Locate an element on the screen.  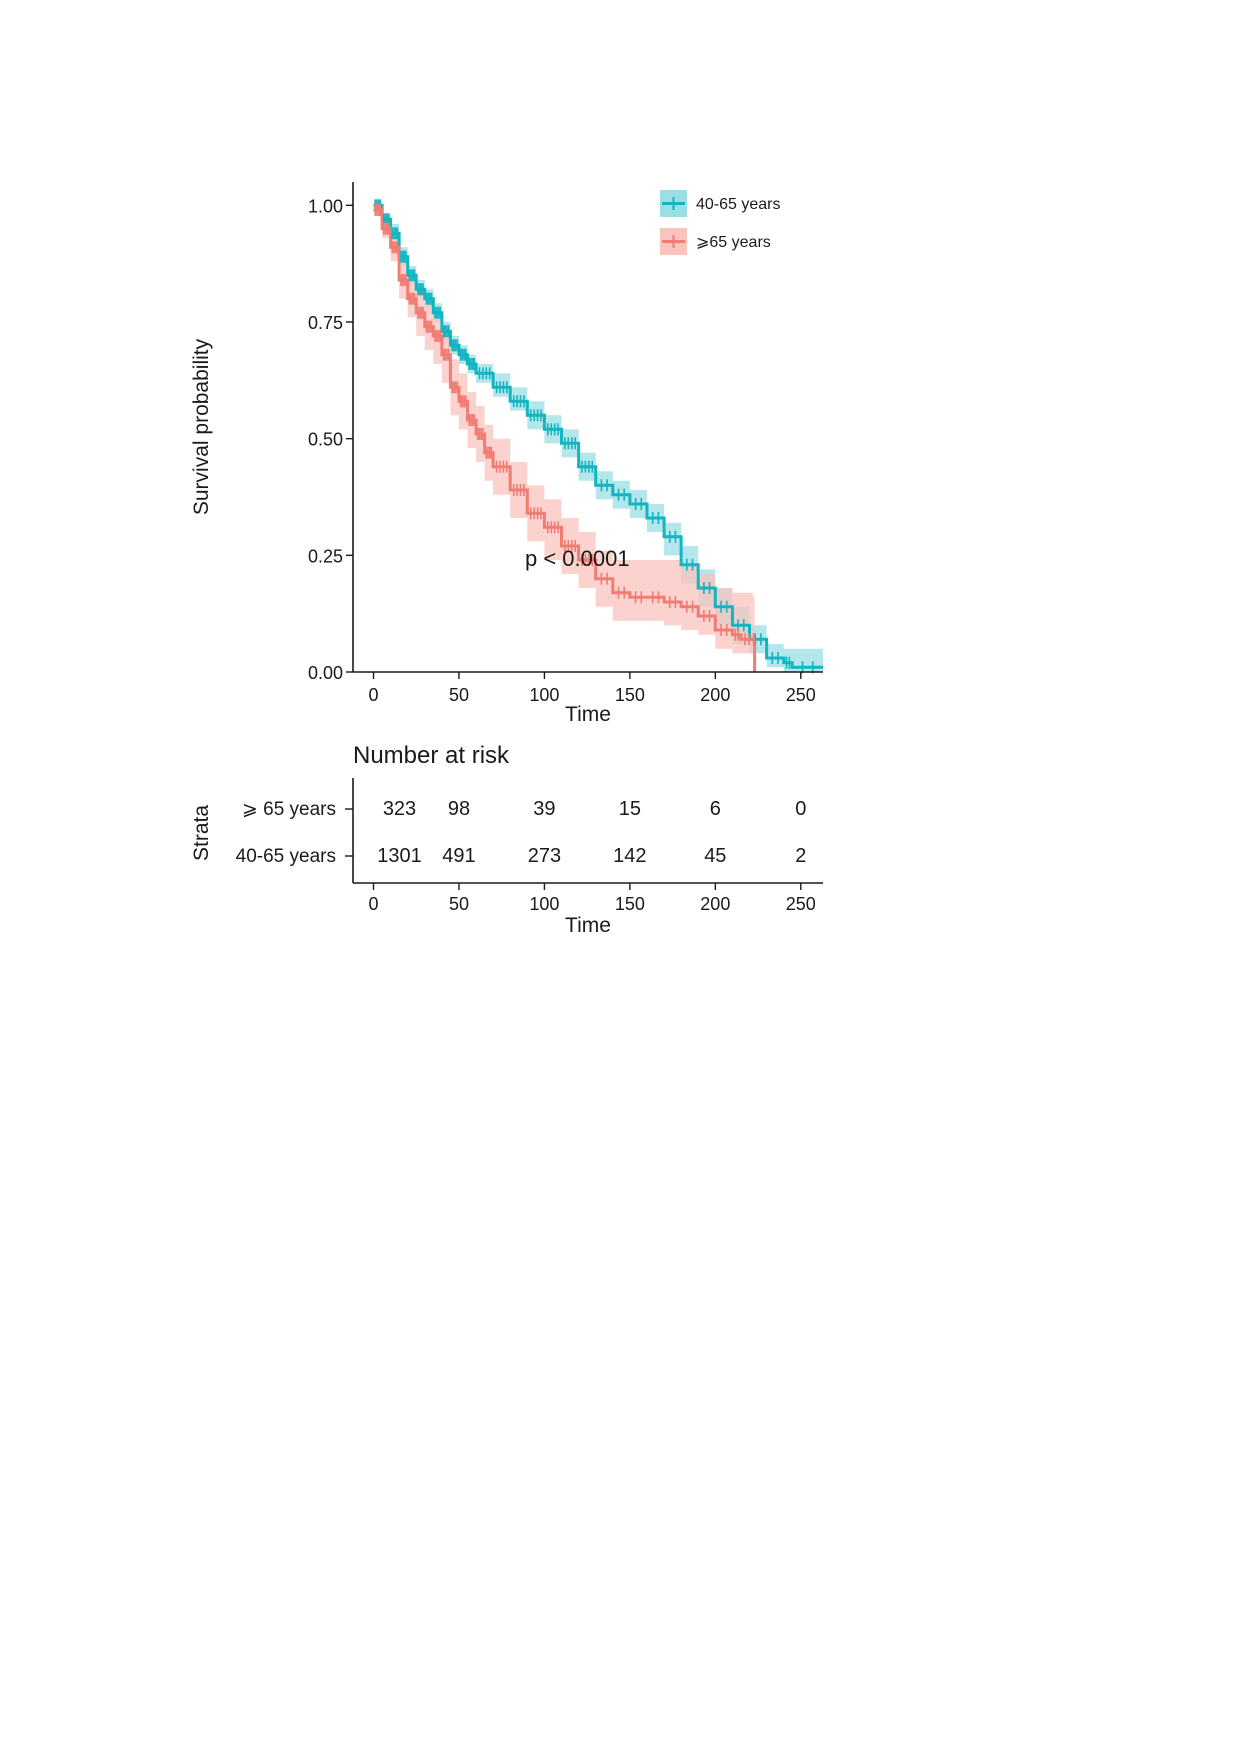
legend: 40-65 years ⩾65 years is located at coordinates (720, 222).